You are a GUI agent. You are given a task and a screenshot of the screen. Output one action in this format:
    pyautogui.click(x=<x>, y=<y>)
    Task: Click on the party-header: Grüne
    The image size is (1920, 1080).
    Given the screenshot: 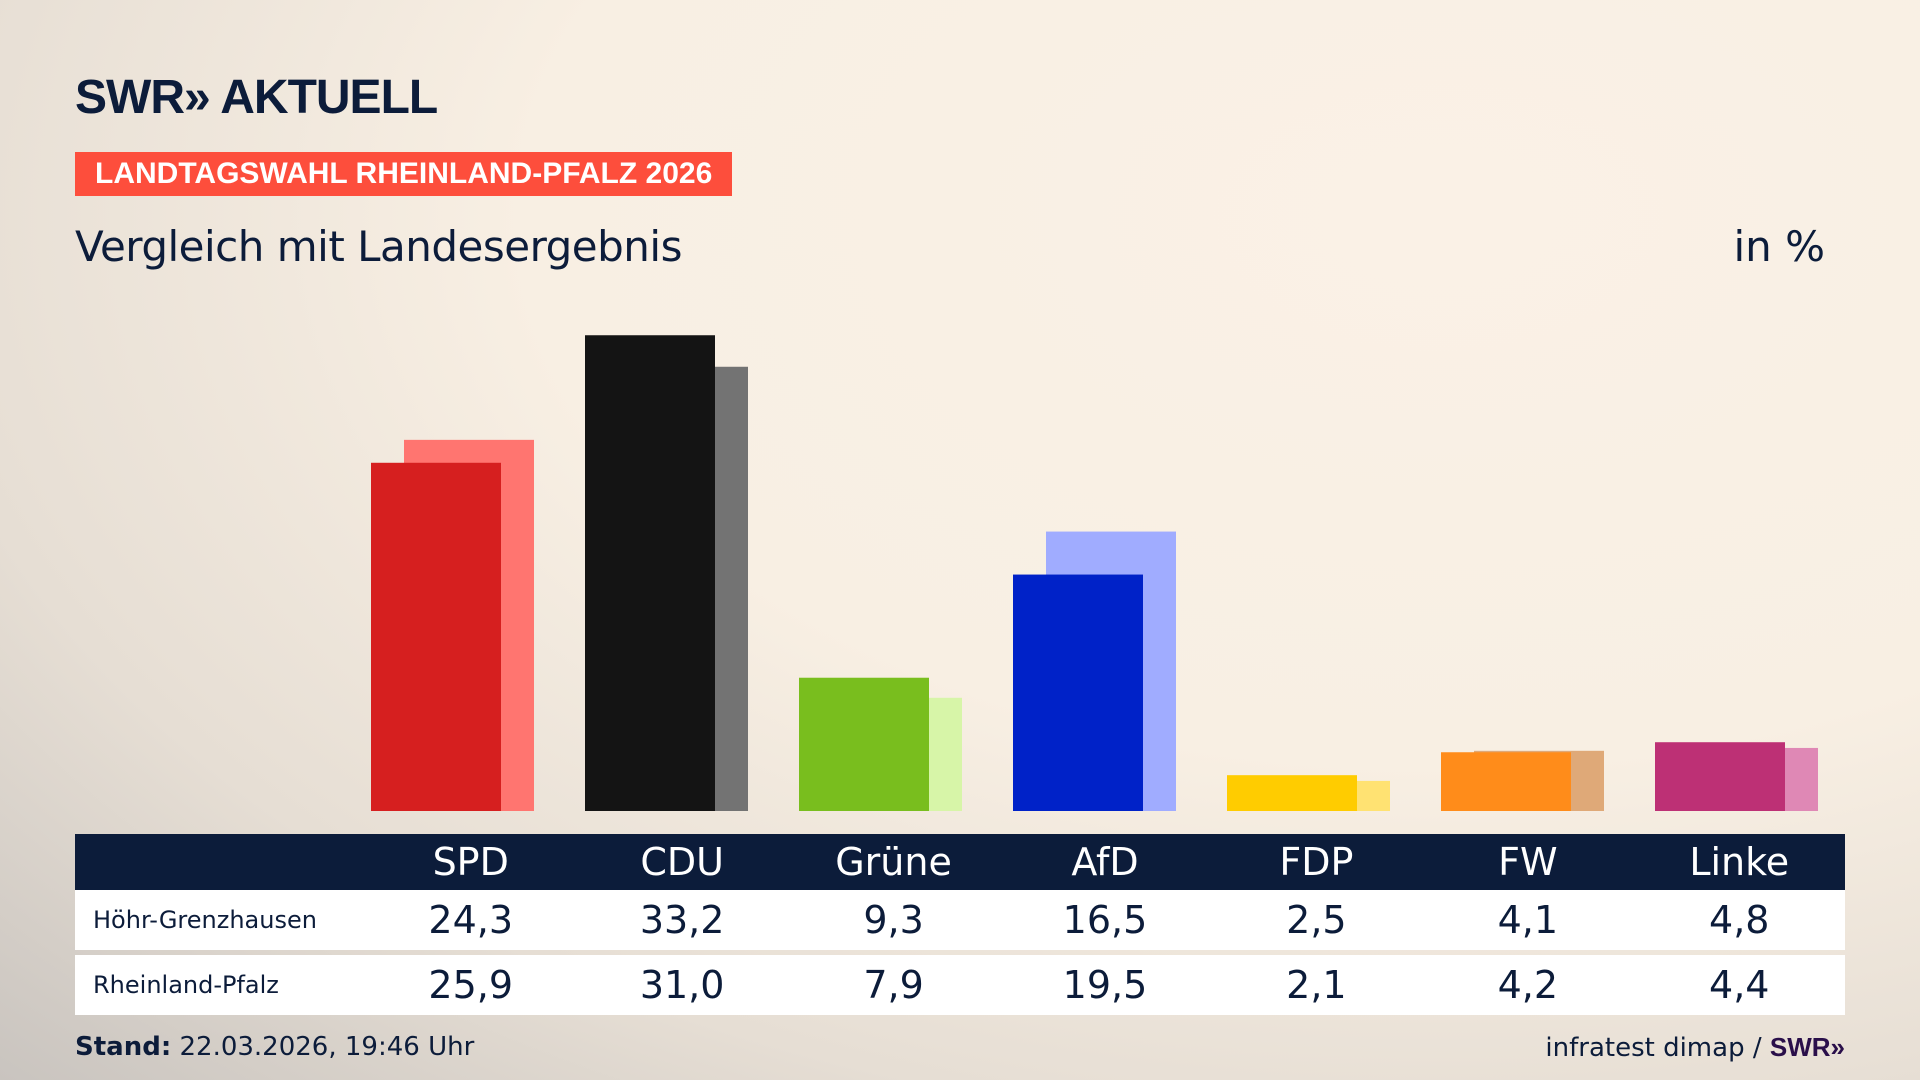 What is the action you would take?
    pyautogui.click(x=893, y=862)
    